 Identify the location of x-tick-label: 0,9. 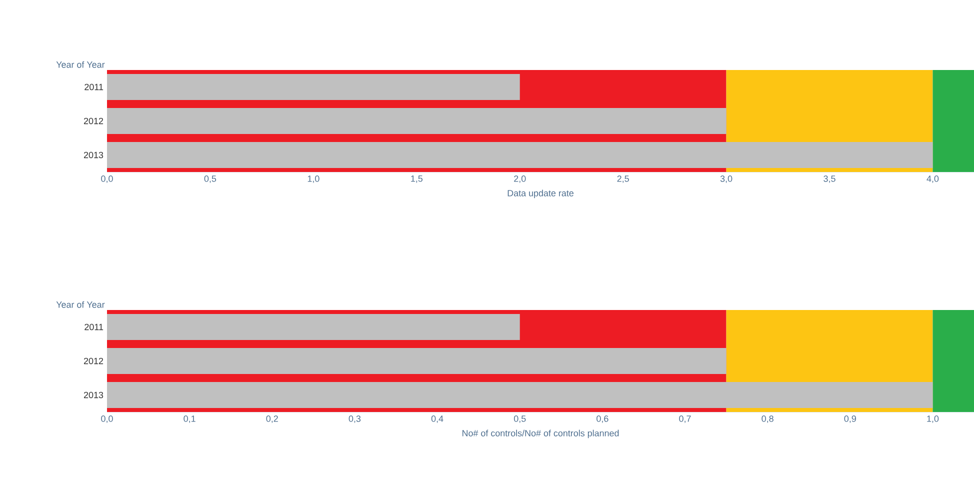
(850, 419).